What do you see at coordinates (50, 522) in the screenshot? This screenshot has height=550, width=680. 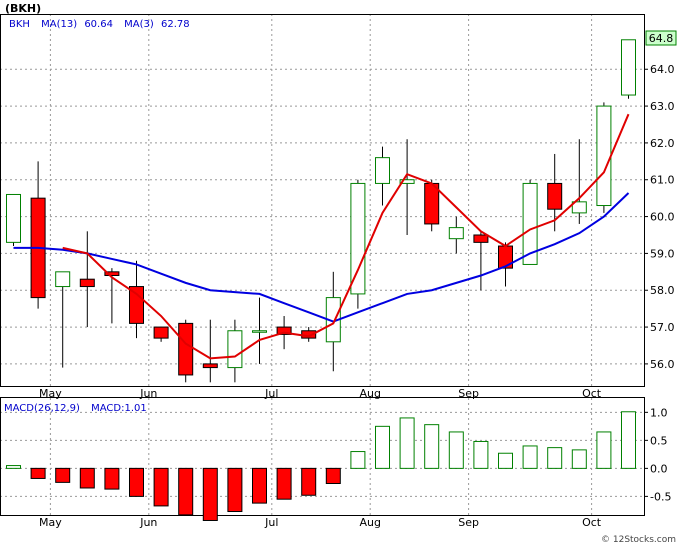 I see `macd-x-tick-label: May` at bounding box center [50, 522].